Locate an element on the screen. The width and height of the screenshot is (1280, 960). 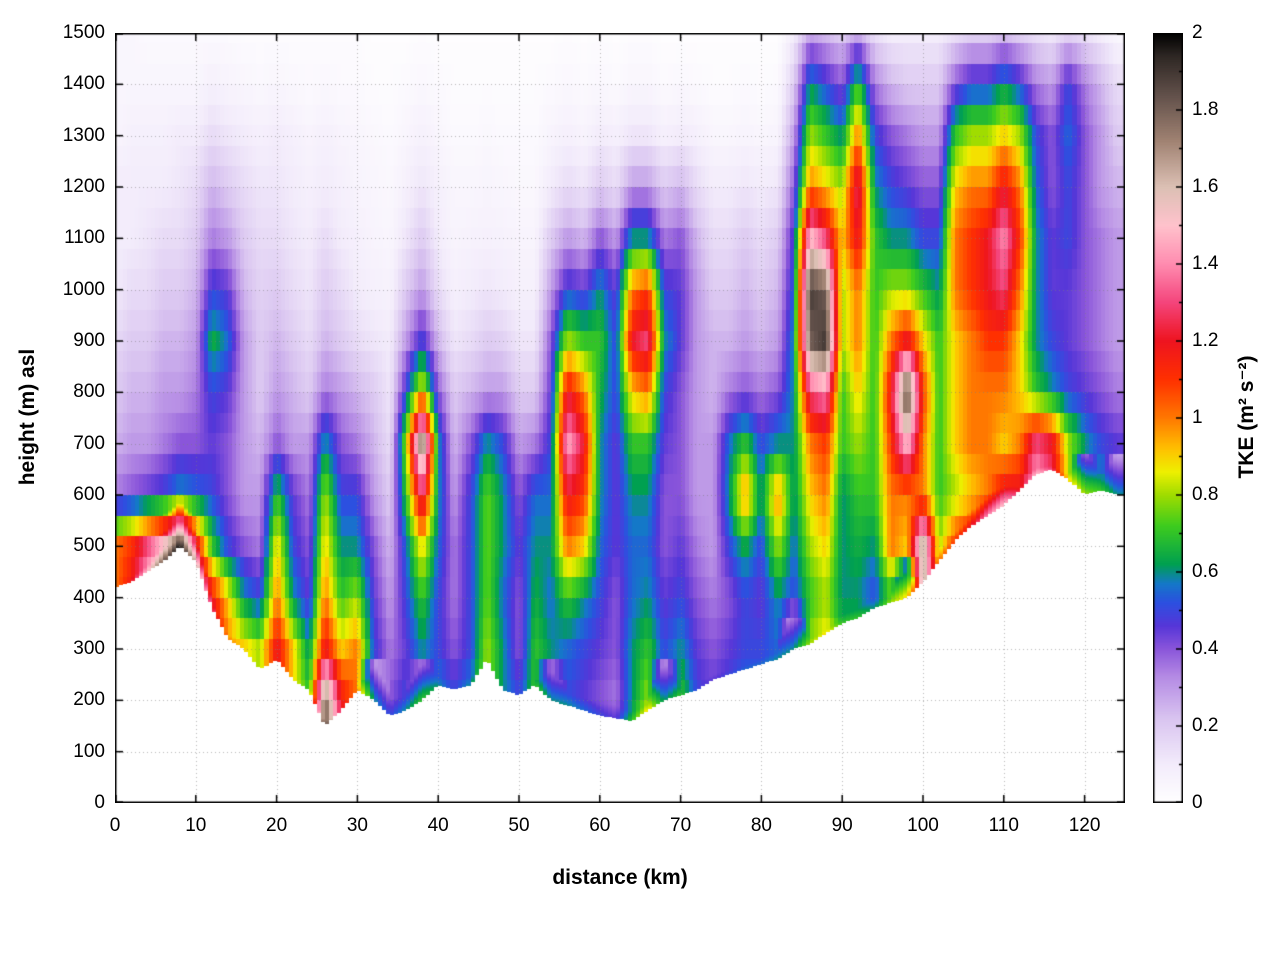
colorbar-tick-label: 0.4 is located at coordinates (1205, 648).